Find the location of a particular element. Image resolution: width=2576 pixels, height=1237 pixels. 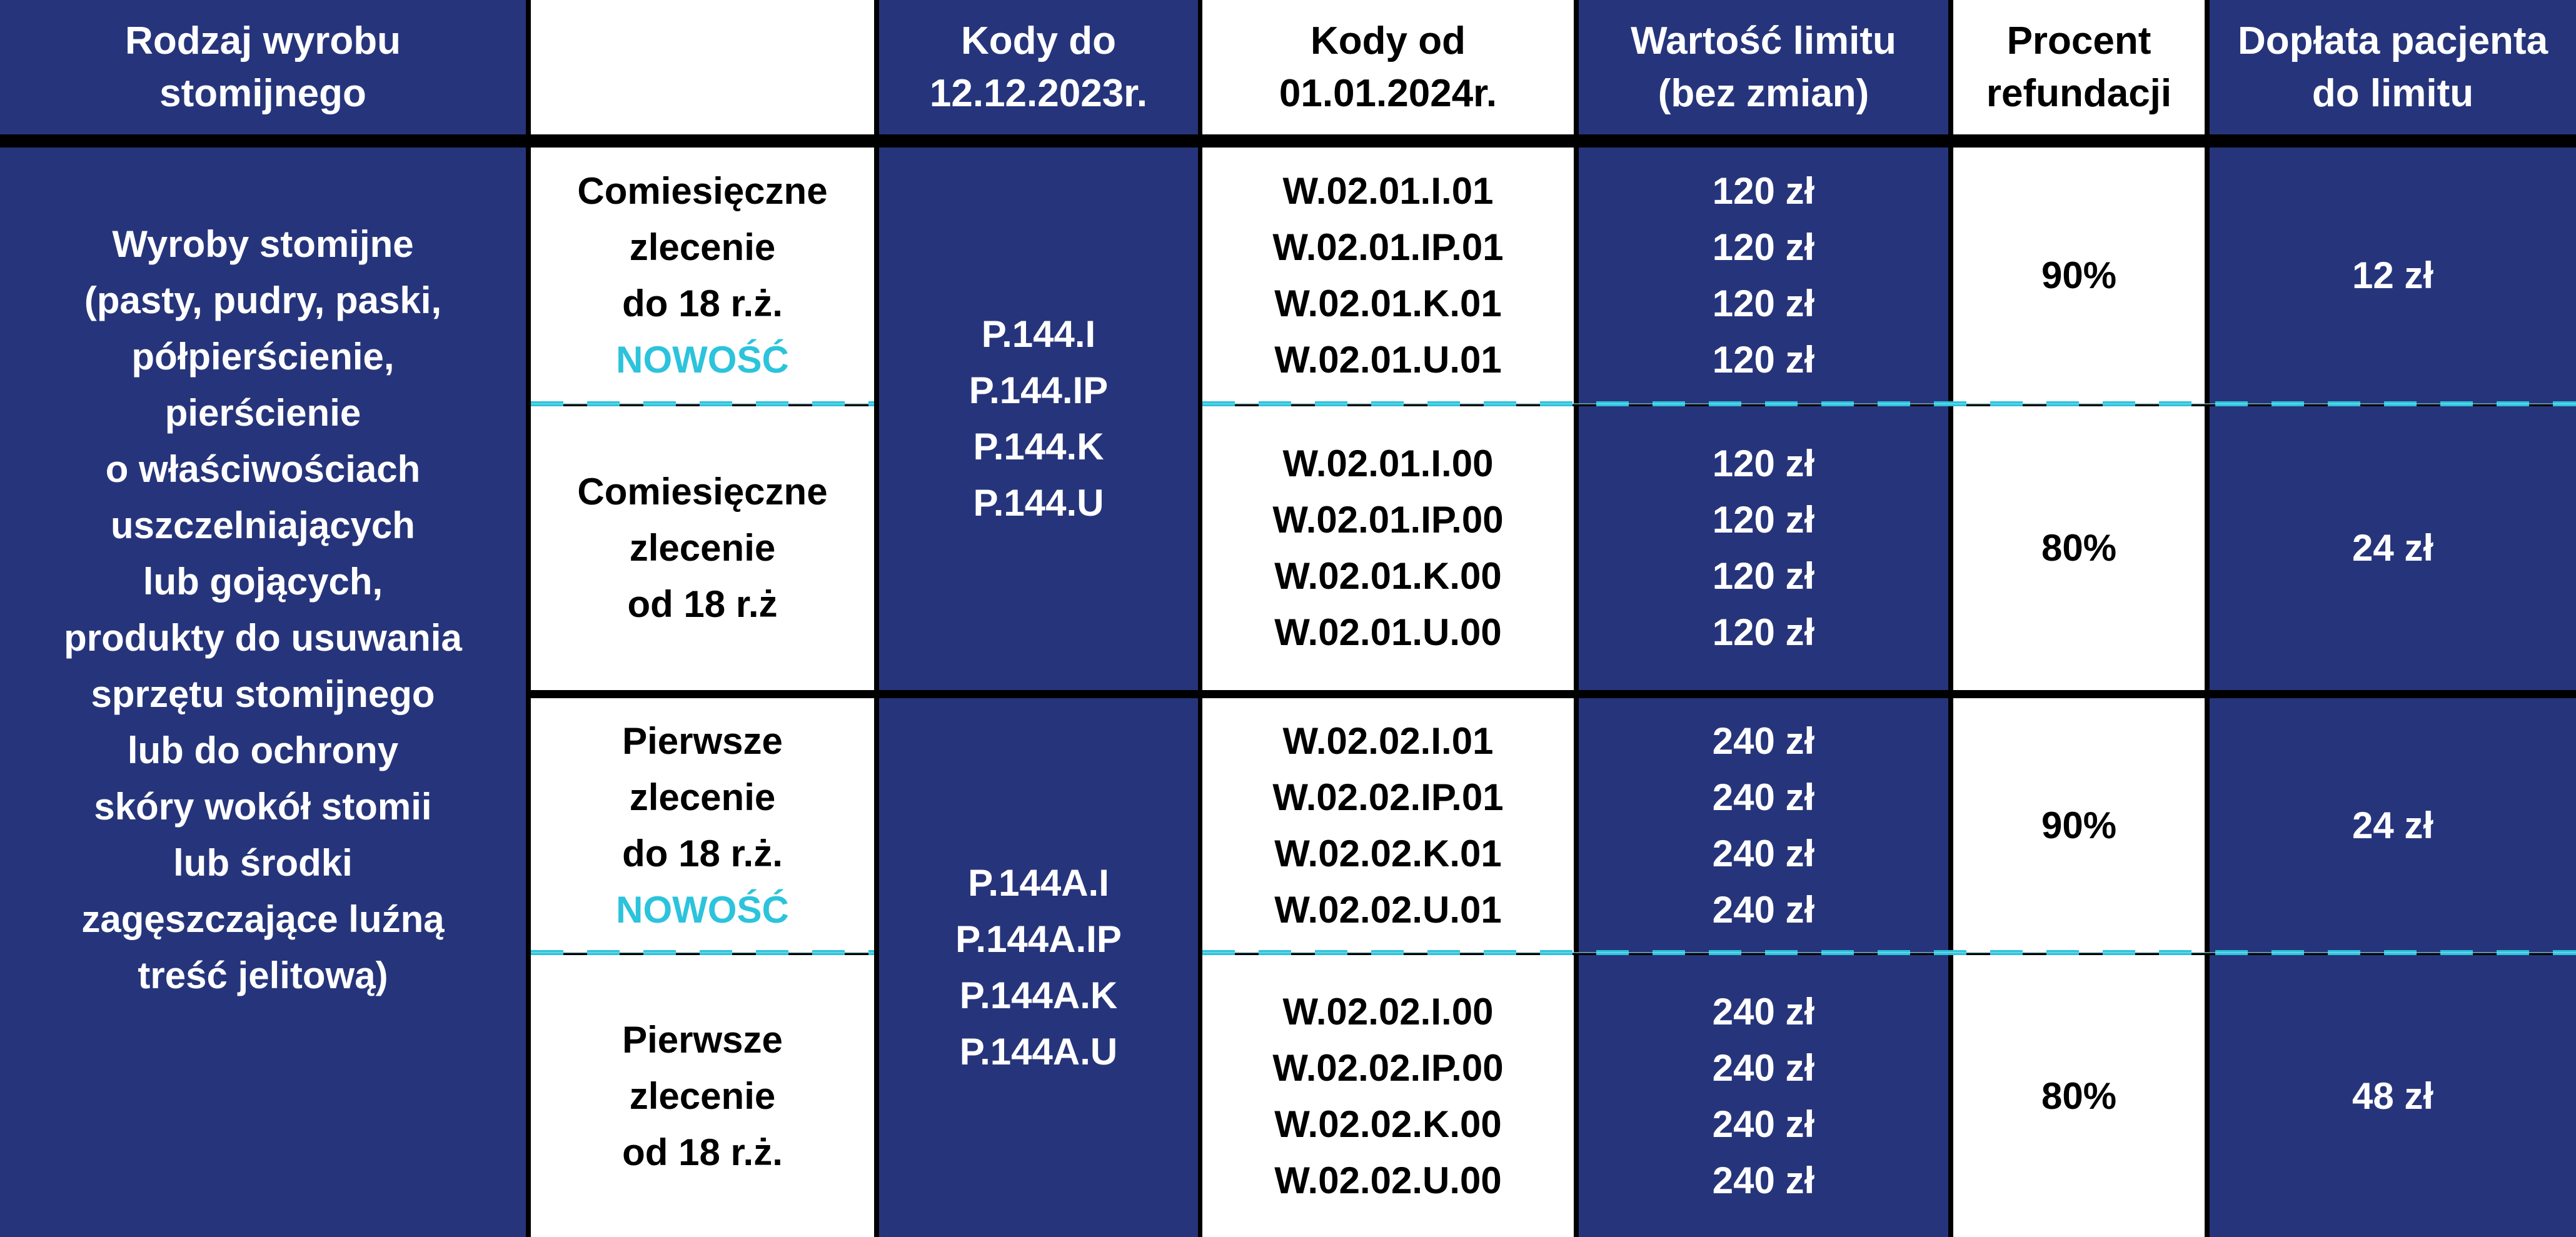

old-codes-group-1: P.144.I P.144.IP P.144.K P.144.U is located at coordinates (1038, 419).